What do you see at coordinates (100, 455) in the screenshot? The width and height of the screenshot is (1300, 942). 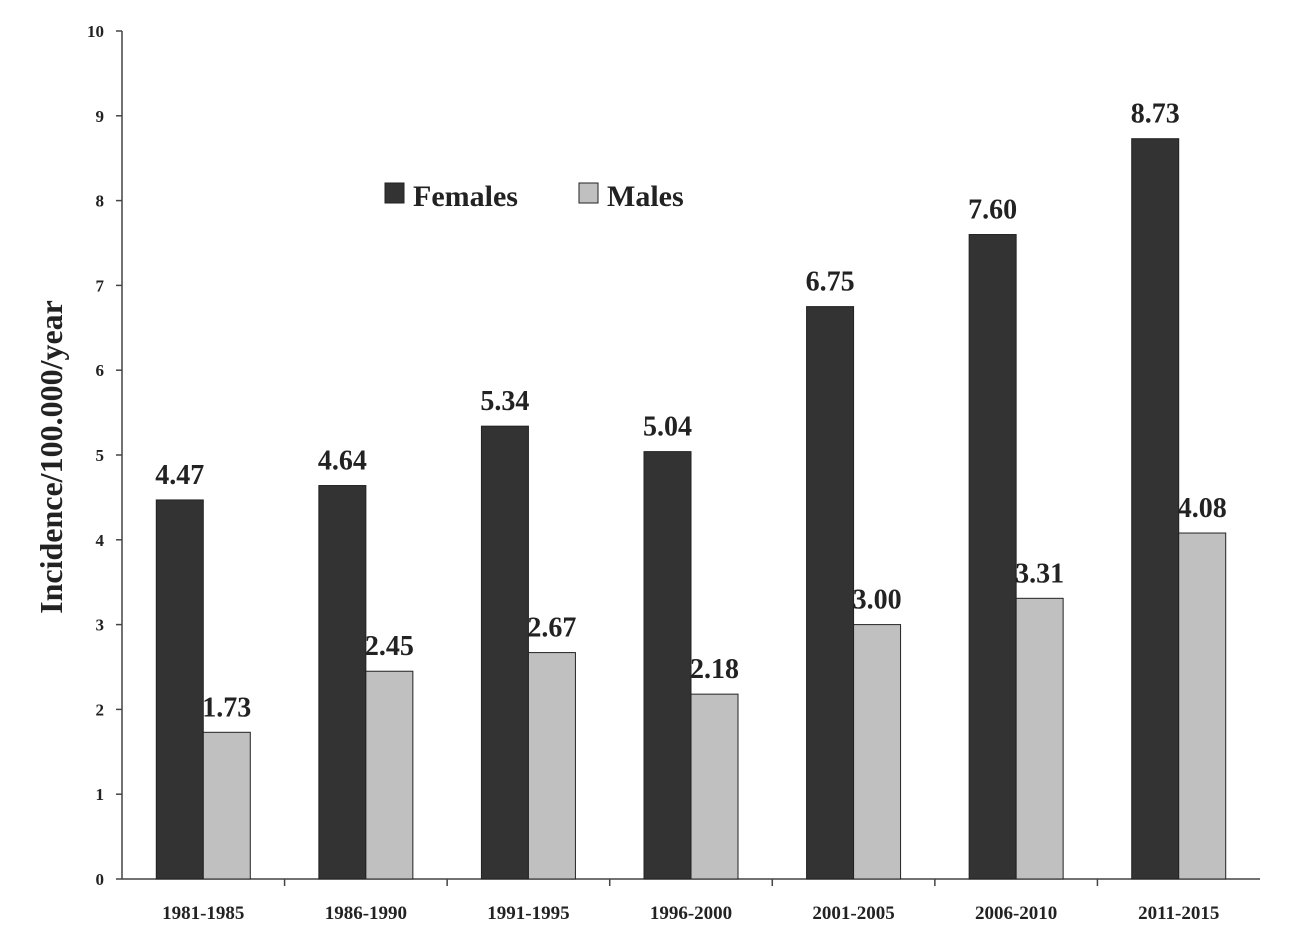 I see `y-tick-label: 5` at bounding box center [100, 455].